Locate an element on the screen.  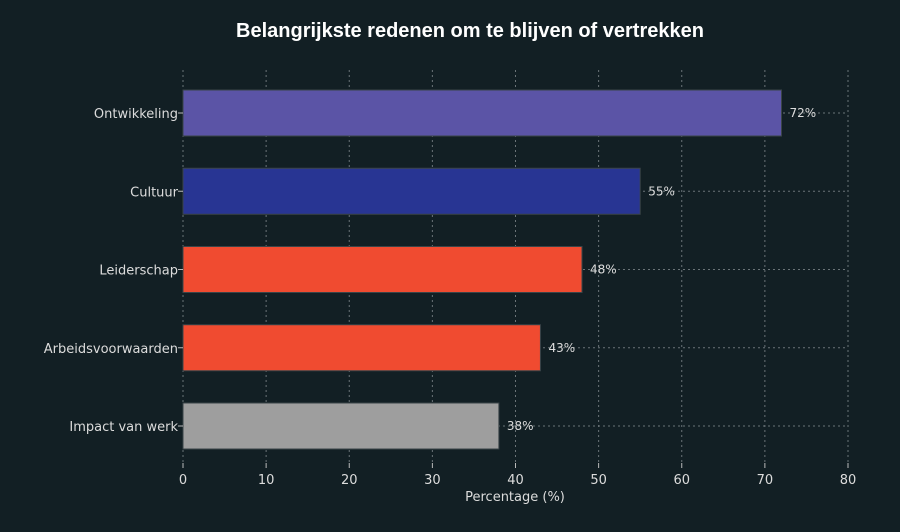
data-label: 48% is located at coordinates (603, 270).